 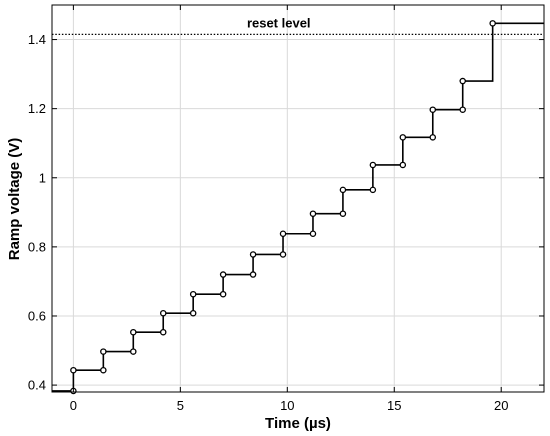 What do you see at coordinates (501, 405) in the screenshot?
I see `x-tick-label: 20` at bounding box center [501, 405].